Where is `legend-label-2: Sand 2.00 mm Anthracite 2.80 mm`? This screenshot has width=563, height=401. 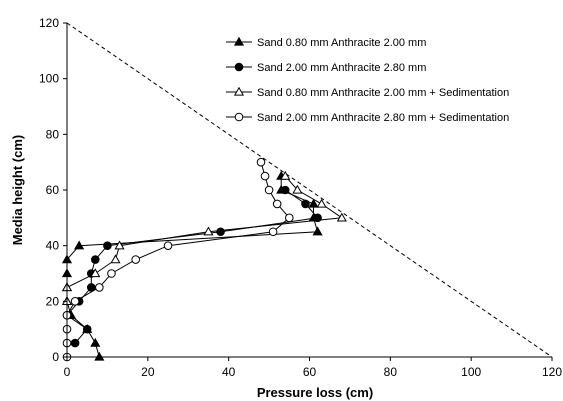
legend-label-2: Sand 2.00 mm Anthracite 2.80 mm is located at coordinates (341, 68).